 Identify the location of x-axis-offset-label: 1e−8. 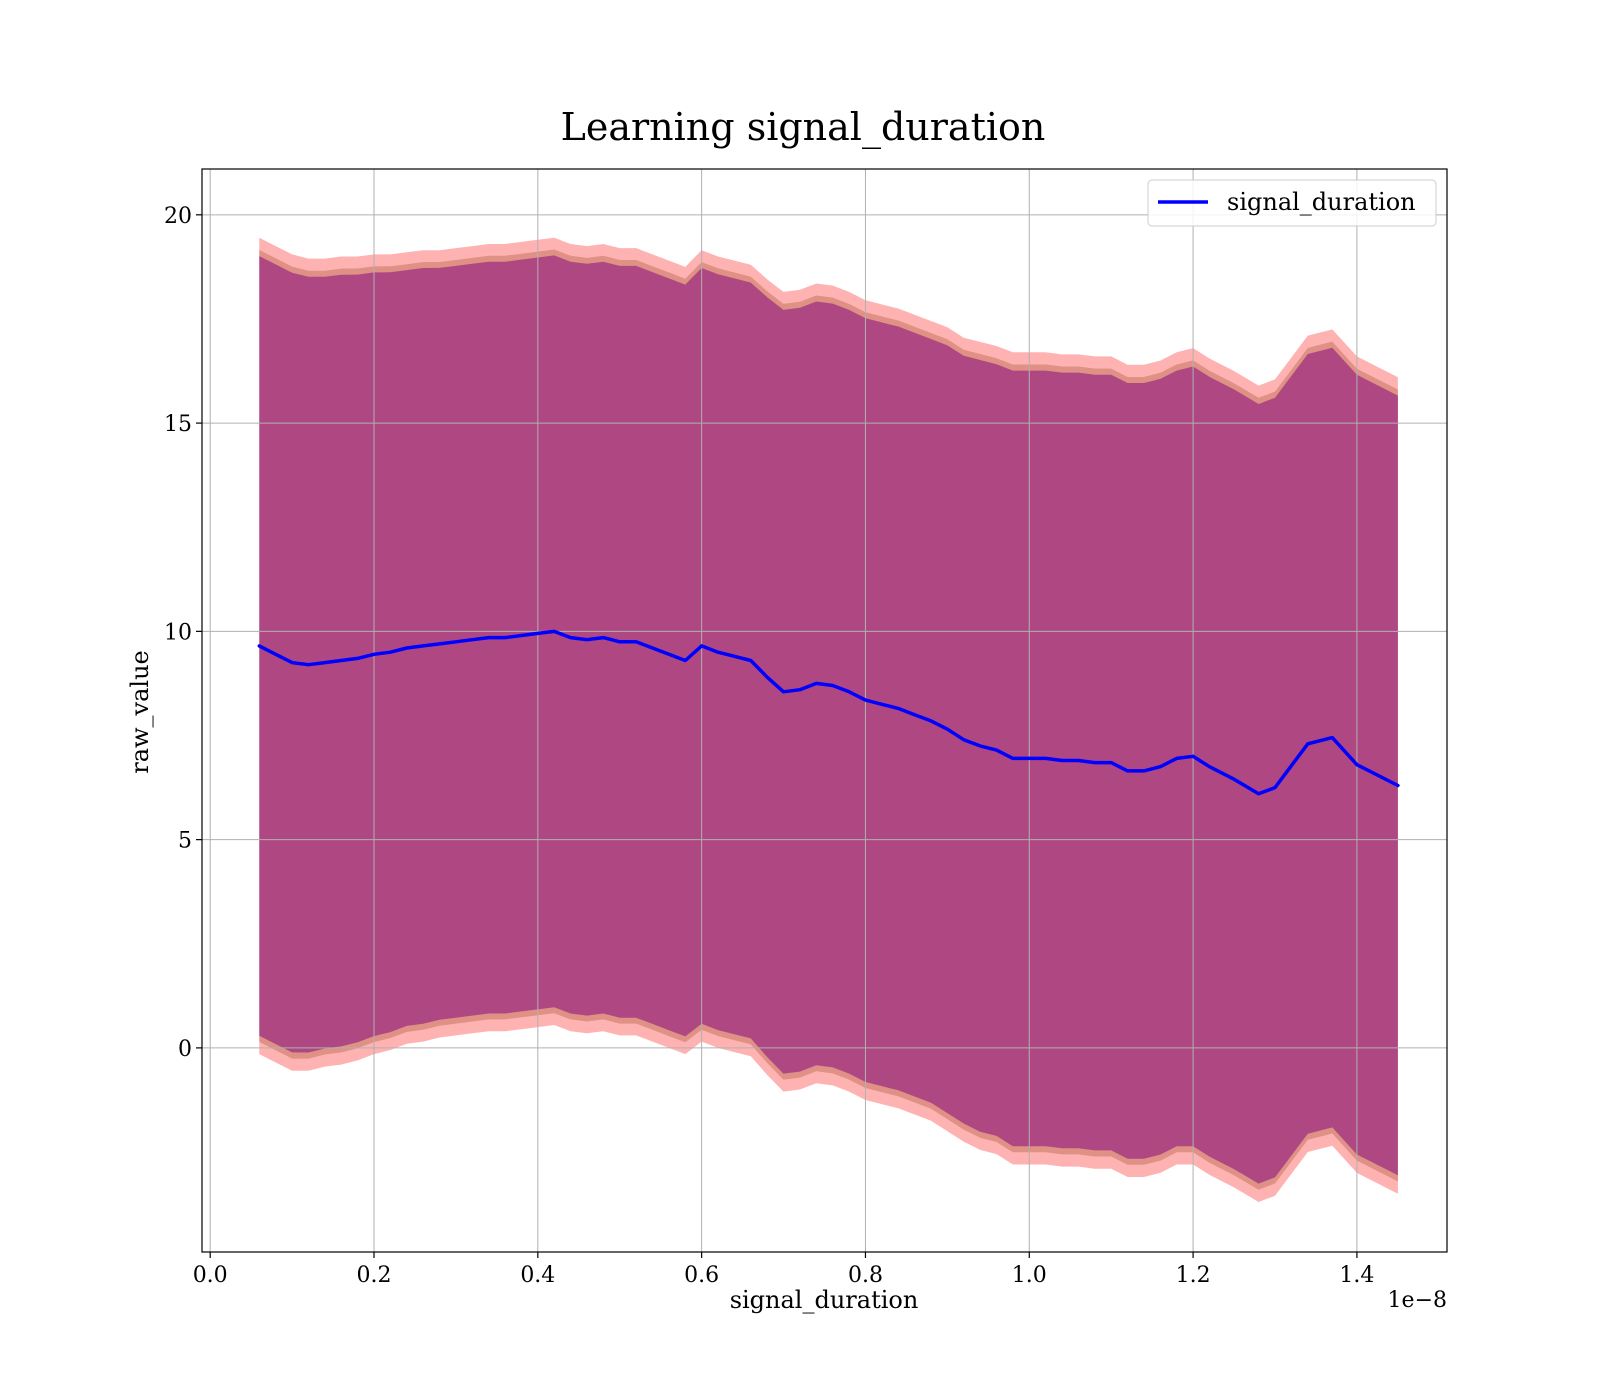
(1417, 1300).